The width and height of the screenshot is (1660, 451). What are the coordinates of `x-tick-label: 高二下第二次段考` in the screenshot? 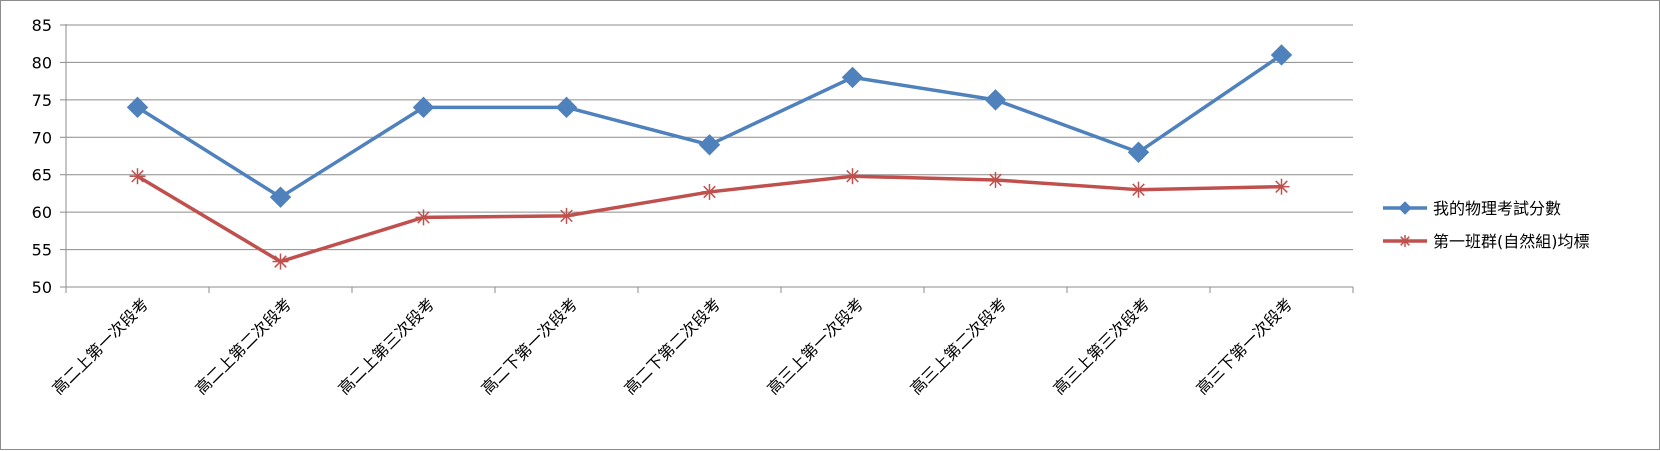 It's located at (672, 346).